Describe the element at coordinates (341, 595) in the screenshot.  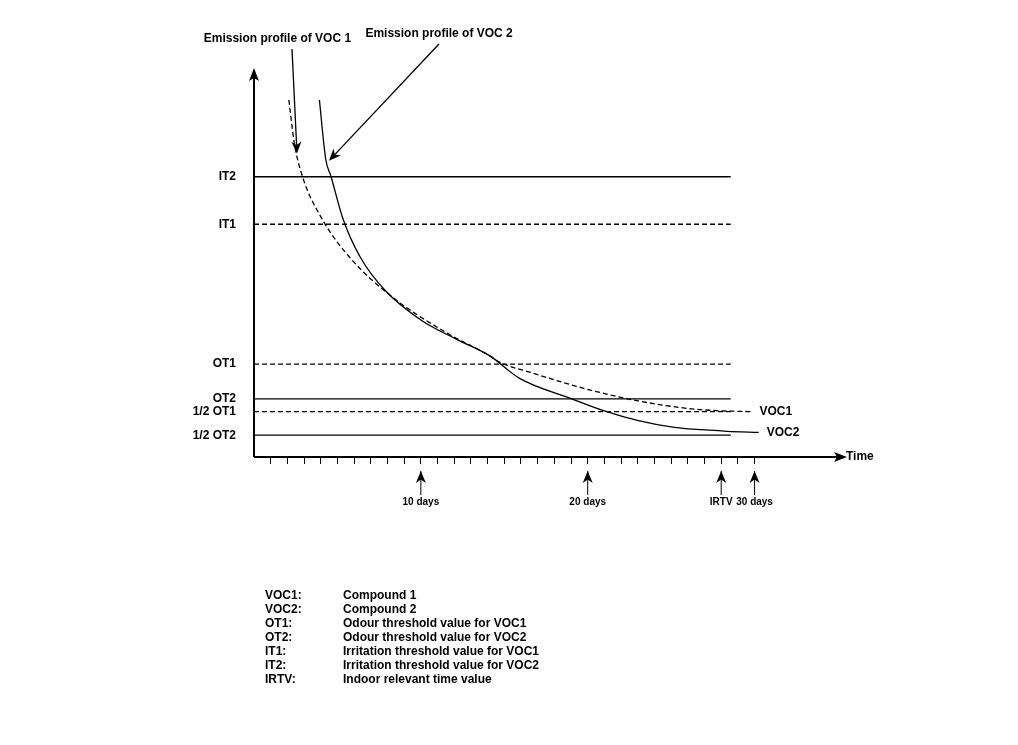
I see `text: VOC1: Compound 1` at that location.